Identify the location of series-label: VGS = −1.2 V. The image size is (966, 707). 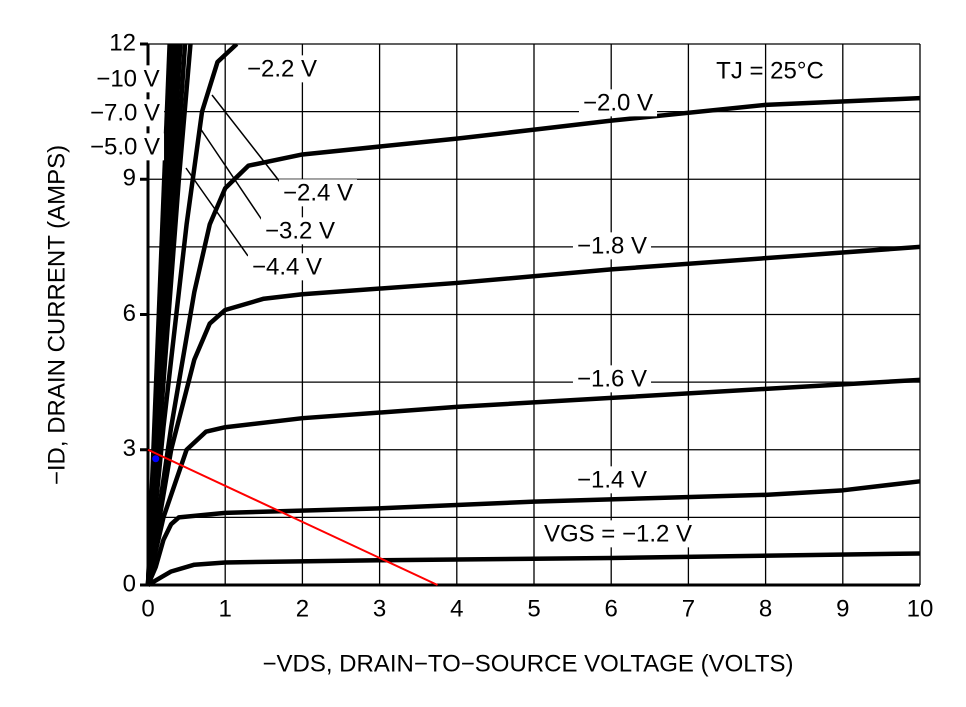
(618, 533).